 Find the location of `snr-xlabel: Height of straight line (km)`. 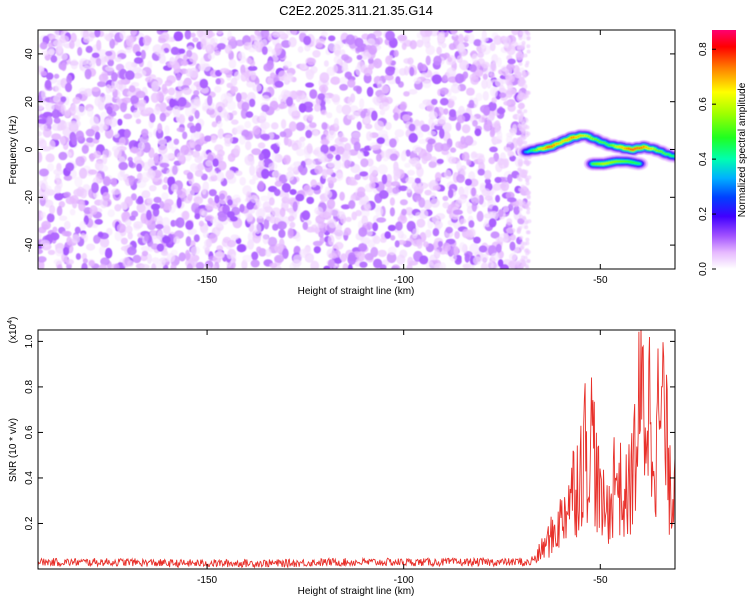

snr-xlabel: Height of straight line (km) is located at coordinates (356, 591).